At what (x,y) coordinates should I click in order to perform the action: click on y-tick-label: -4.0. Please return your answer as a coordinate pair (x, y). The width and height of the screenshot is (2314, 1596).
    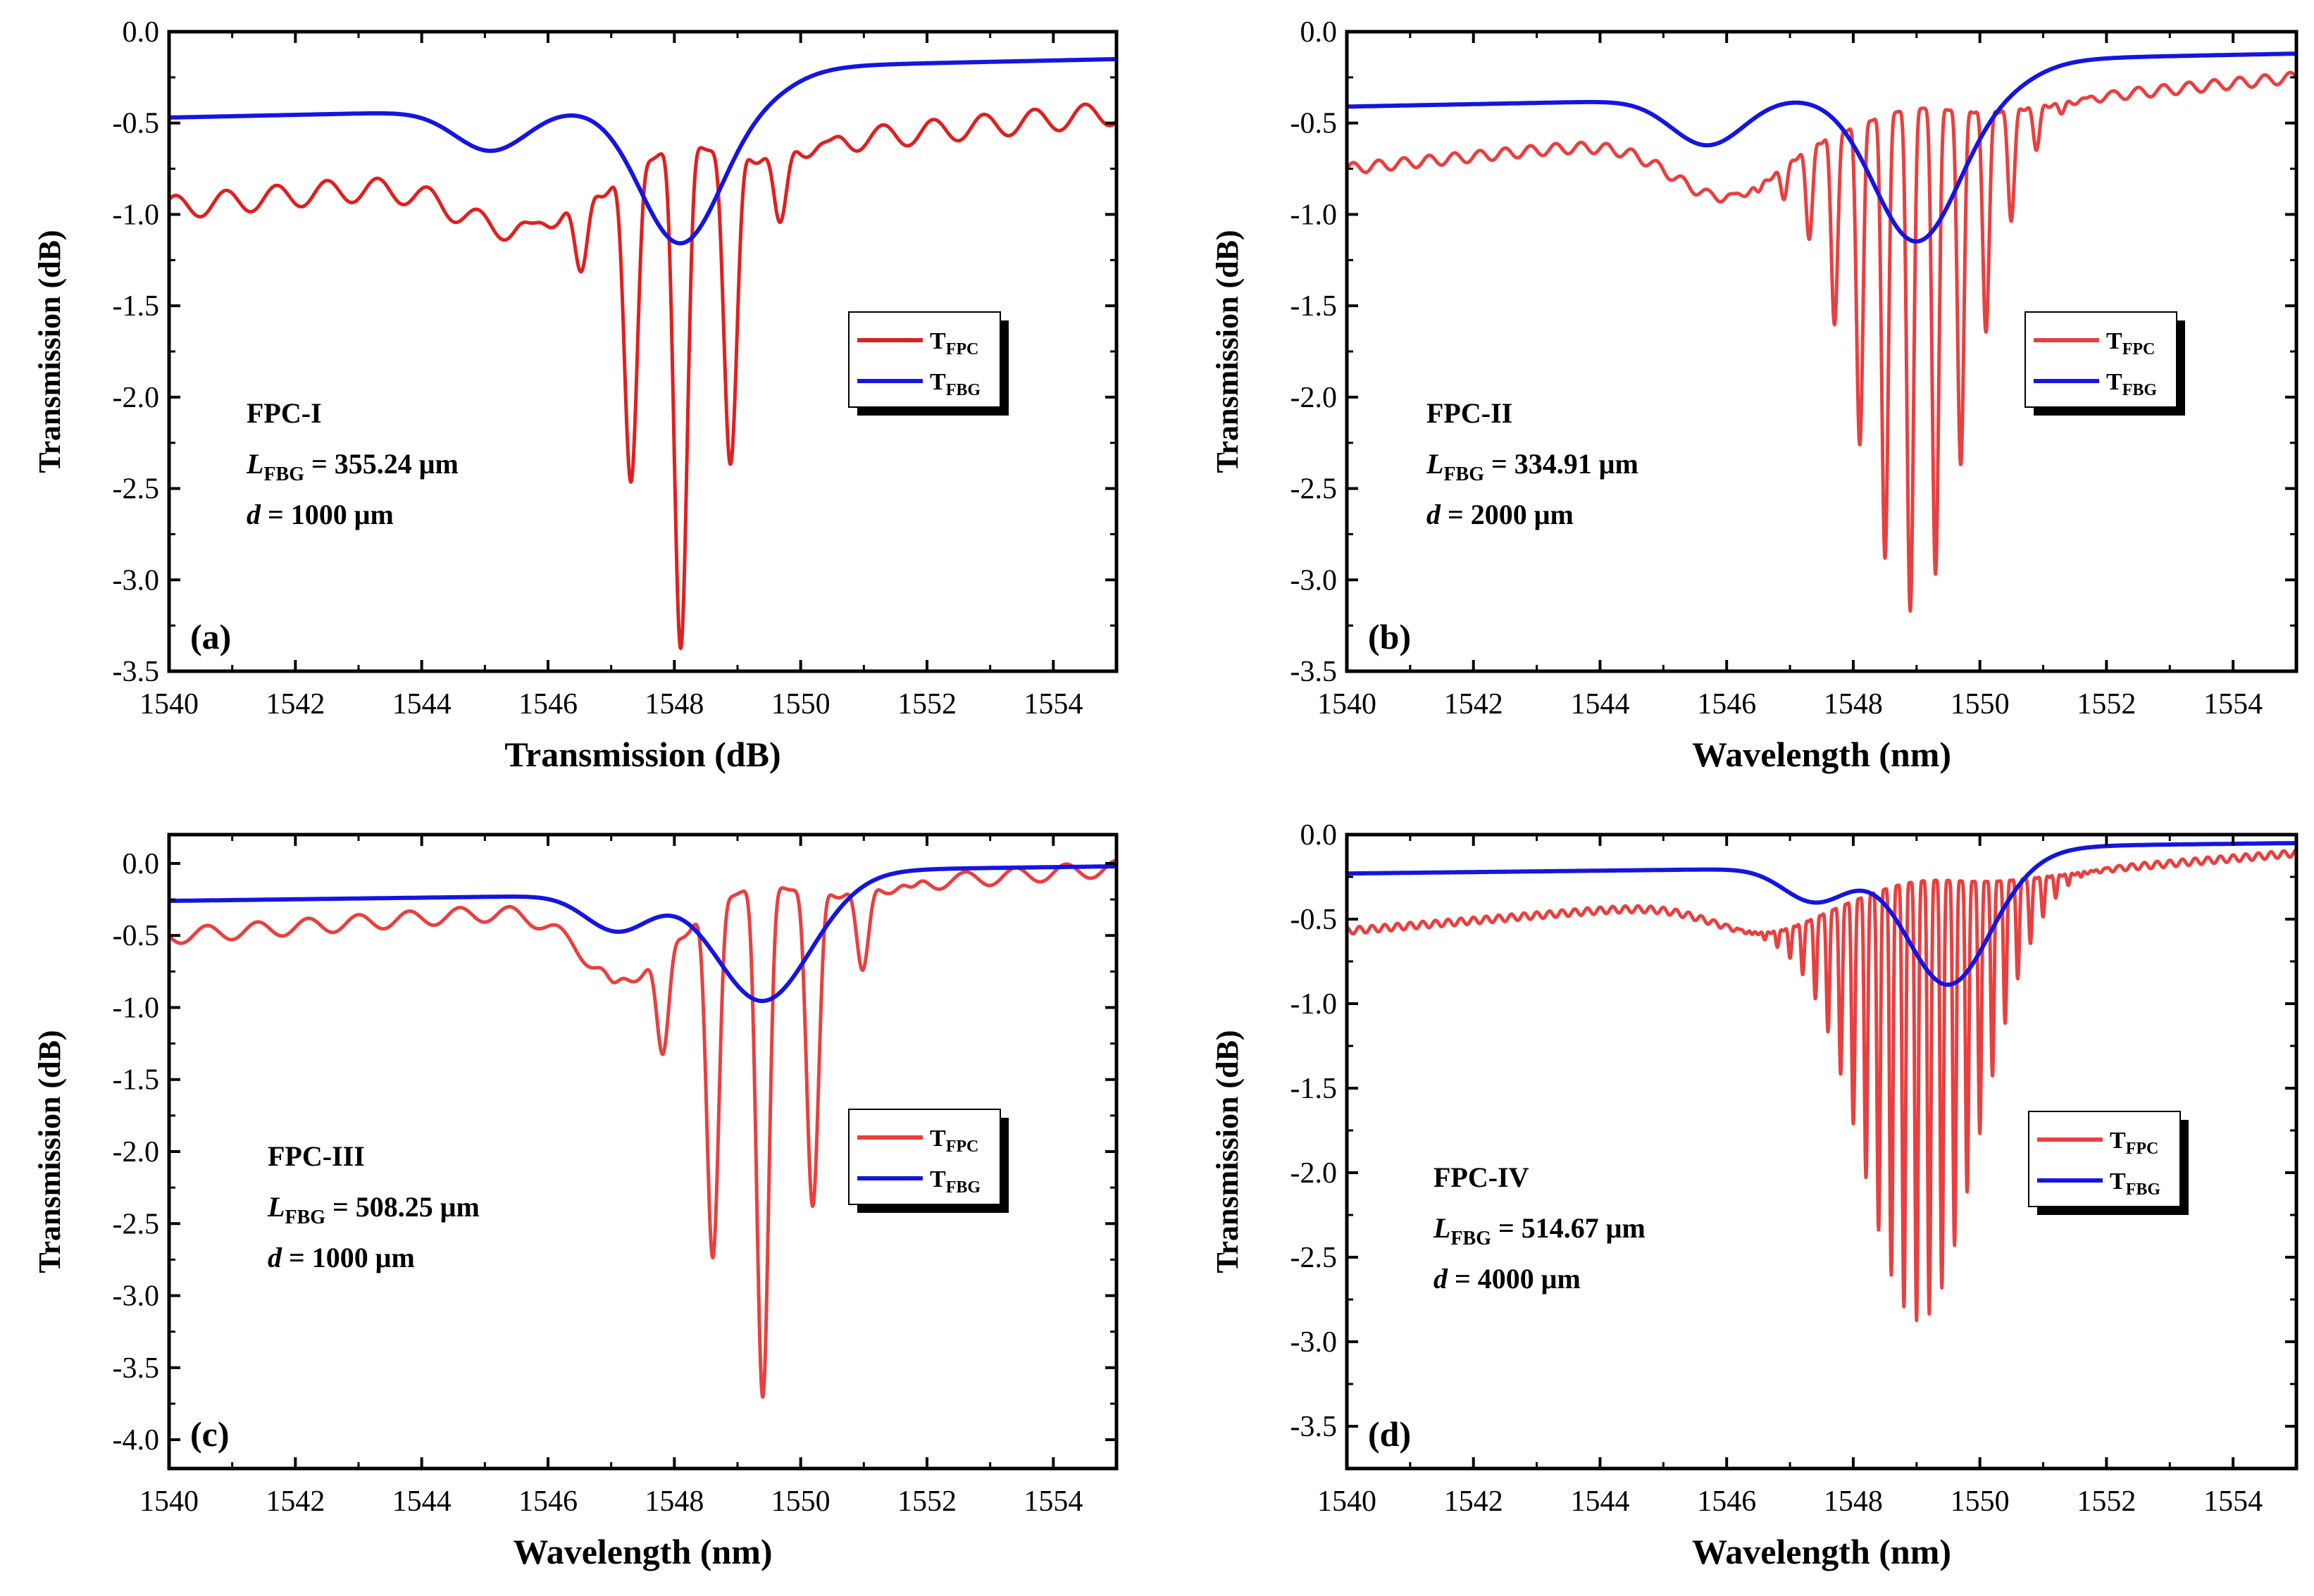
    Looking at the image, I should click on (136, 1440).